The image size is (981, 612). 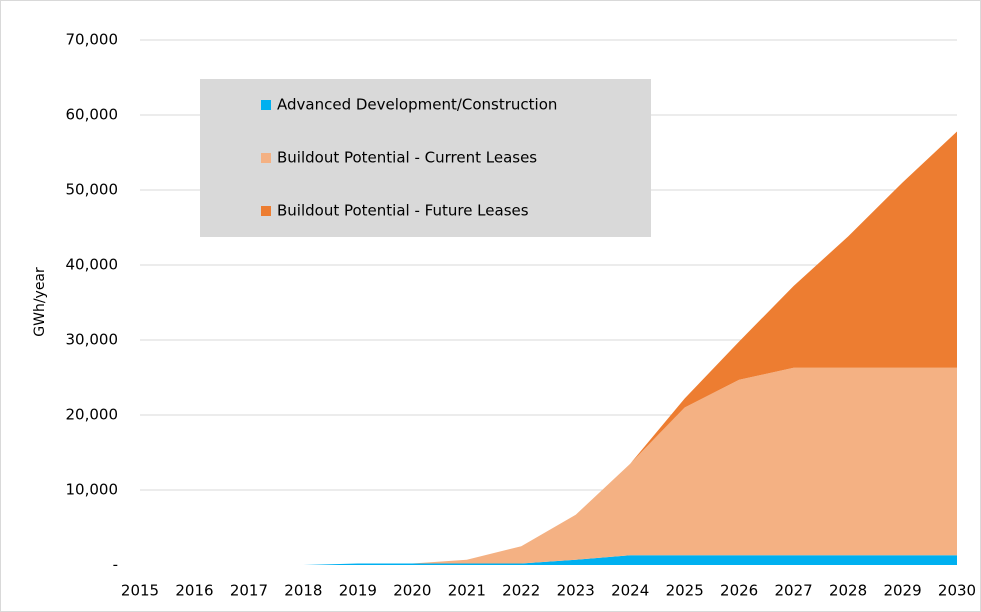 What do you see at coordinates (794, 591) in the screenshot?
I see `x-tick-label: 2027` at bounding box center [794, 591].